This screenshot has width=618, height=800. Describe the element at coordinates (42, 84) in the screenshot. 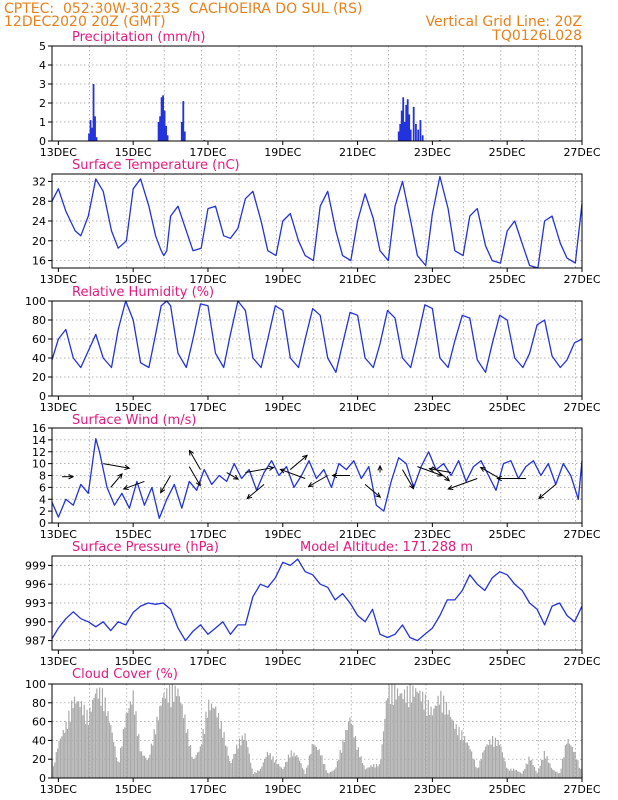

I see `y-tick-label: 3` at that location.